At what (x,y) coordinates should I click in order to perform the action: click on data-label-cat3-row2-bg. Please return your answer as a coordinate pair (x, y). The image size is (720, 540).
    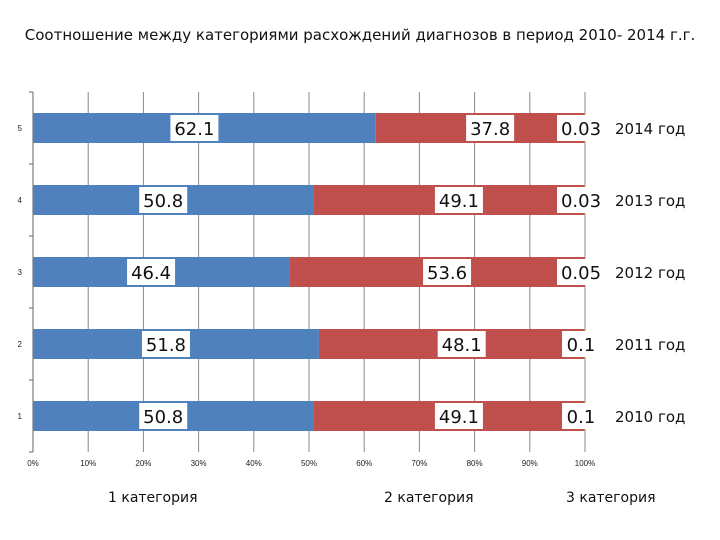
    Looking at the image, I should click on (581, 344).